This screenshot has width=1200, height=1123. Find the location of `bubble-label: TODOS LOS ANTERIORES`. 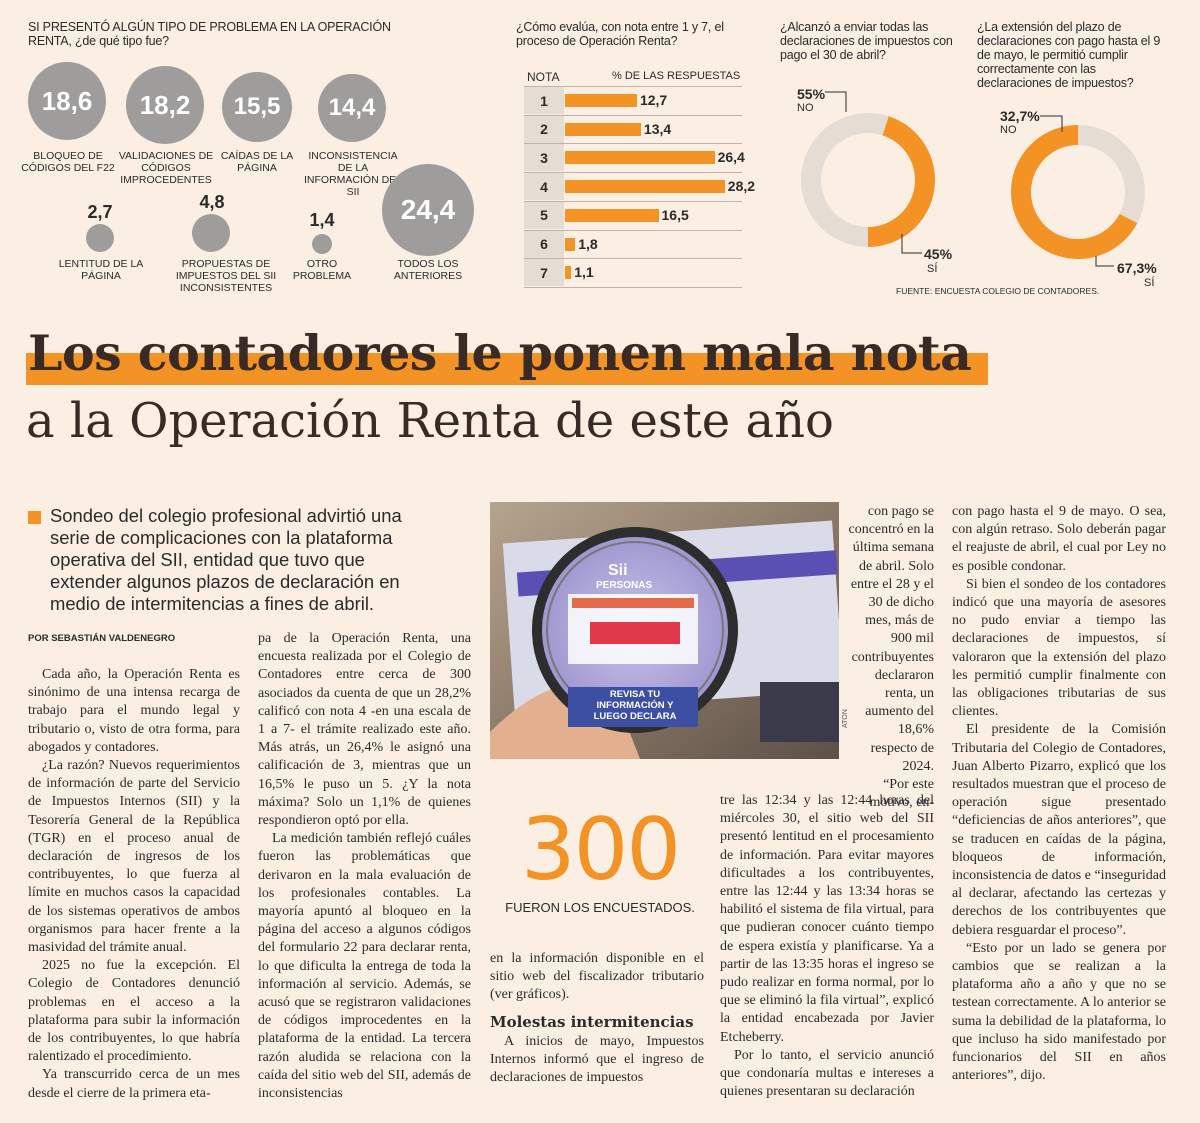

bubble-label: TODOS LOS ANTERIORES is located at coordinates (428, 270).